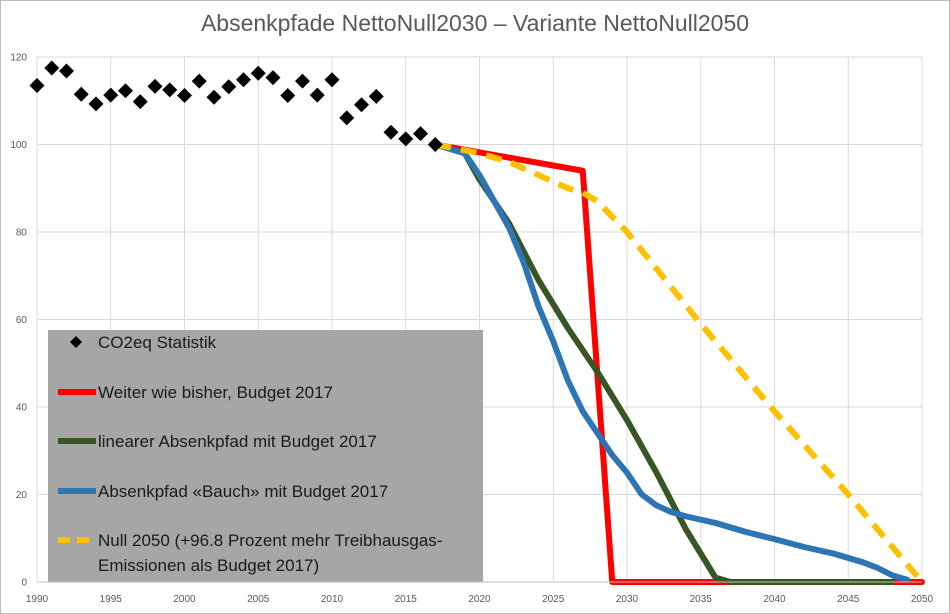 Image resolution: width=950 pixels, height=614 pixels. Describe the element at coordinates (701, 599) in the screenshot. I see `x-tick-label: 2035` at that location.